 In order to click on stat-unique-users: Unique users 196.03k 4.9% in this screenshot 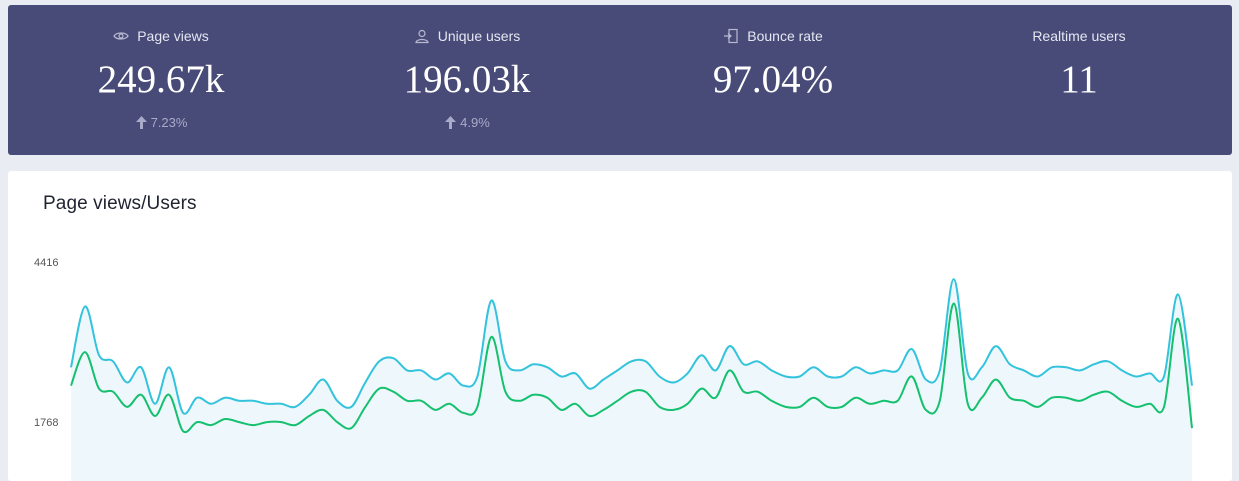, I will do `click(467, 80)`.